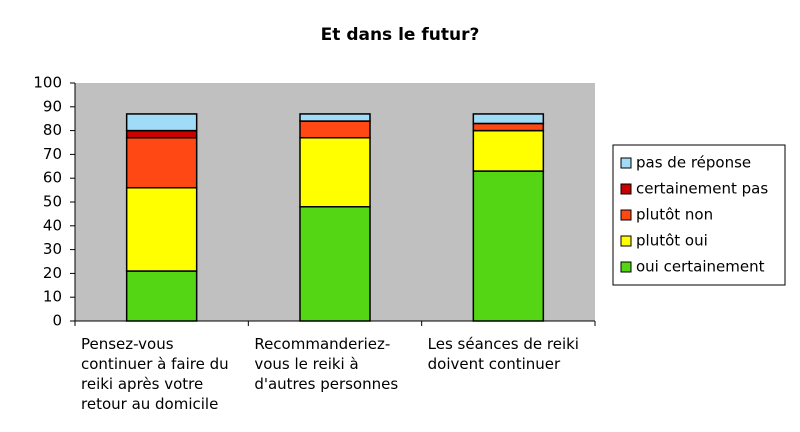 The width and height of the screenshot is (800, 432). What do you see at coordinates (693, 163) in the screenshot?
I see `legend-label: pas de réponse` at bounding box center [693, 163].